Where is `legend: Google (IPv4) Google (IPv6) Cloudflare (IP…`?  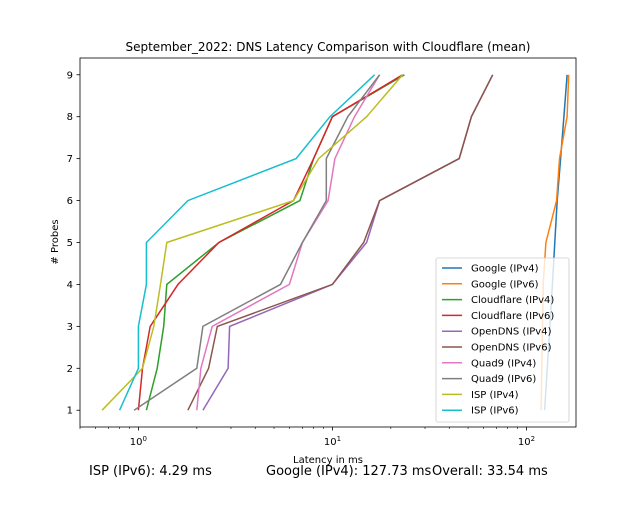
legend: Google (IPv4) Google (IPv6) Cloudflare (IP… is located at coordinates (502, 340).